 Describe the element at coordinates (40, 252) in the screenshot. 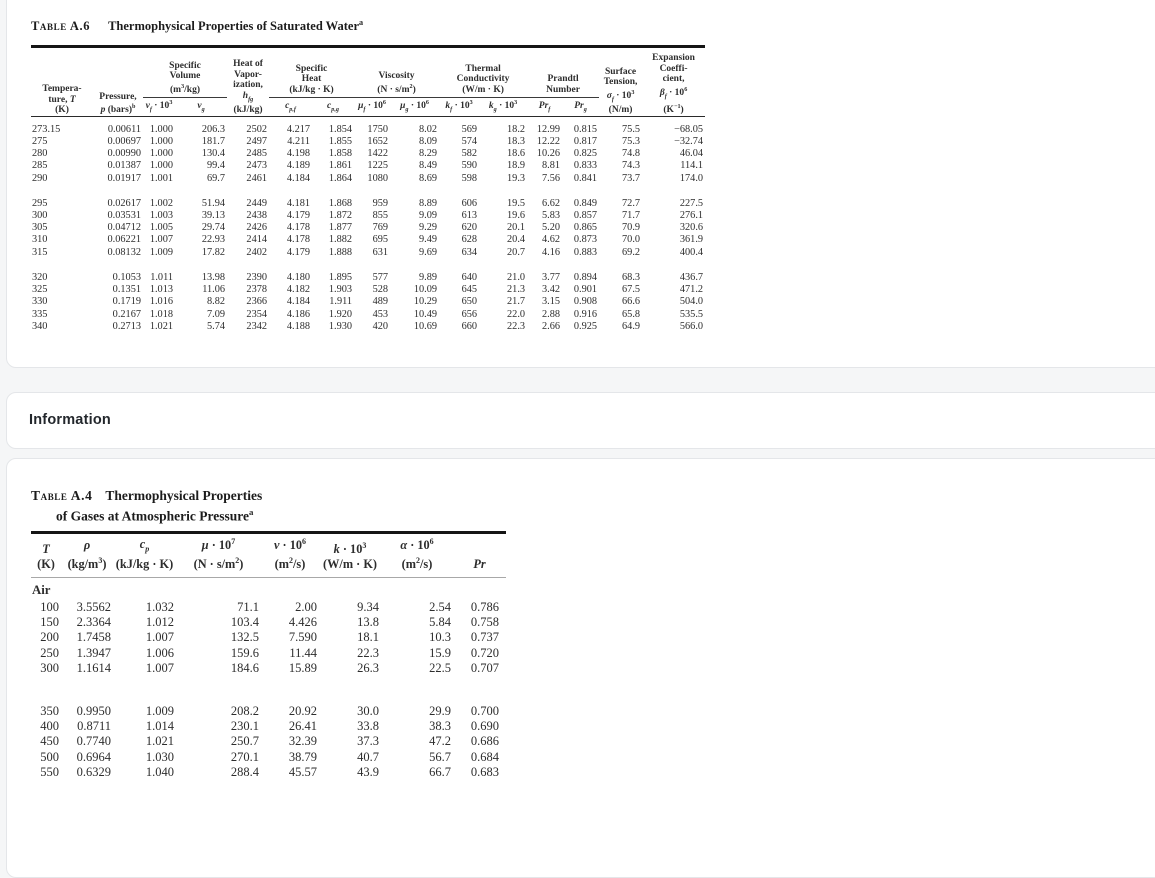

I see `table-cell: 315` at that location.